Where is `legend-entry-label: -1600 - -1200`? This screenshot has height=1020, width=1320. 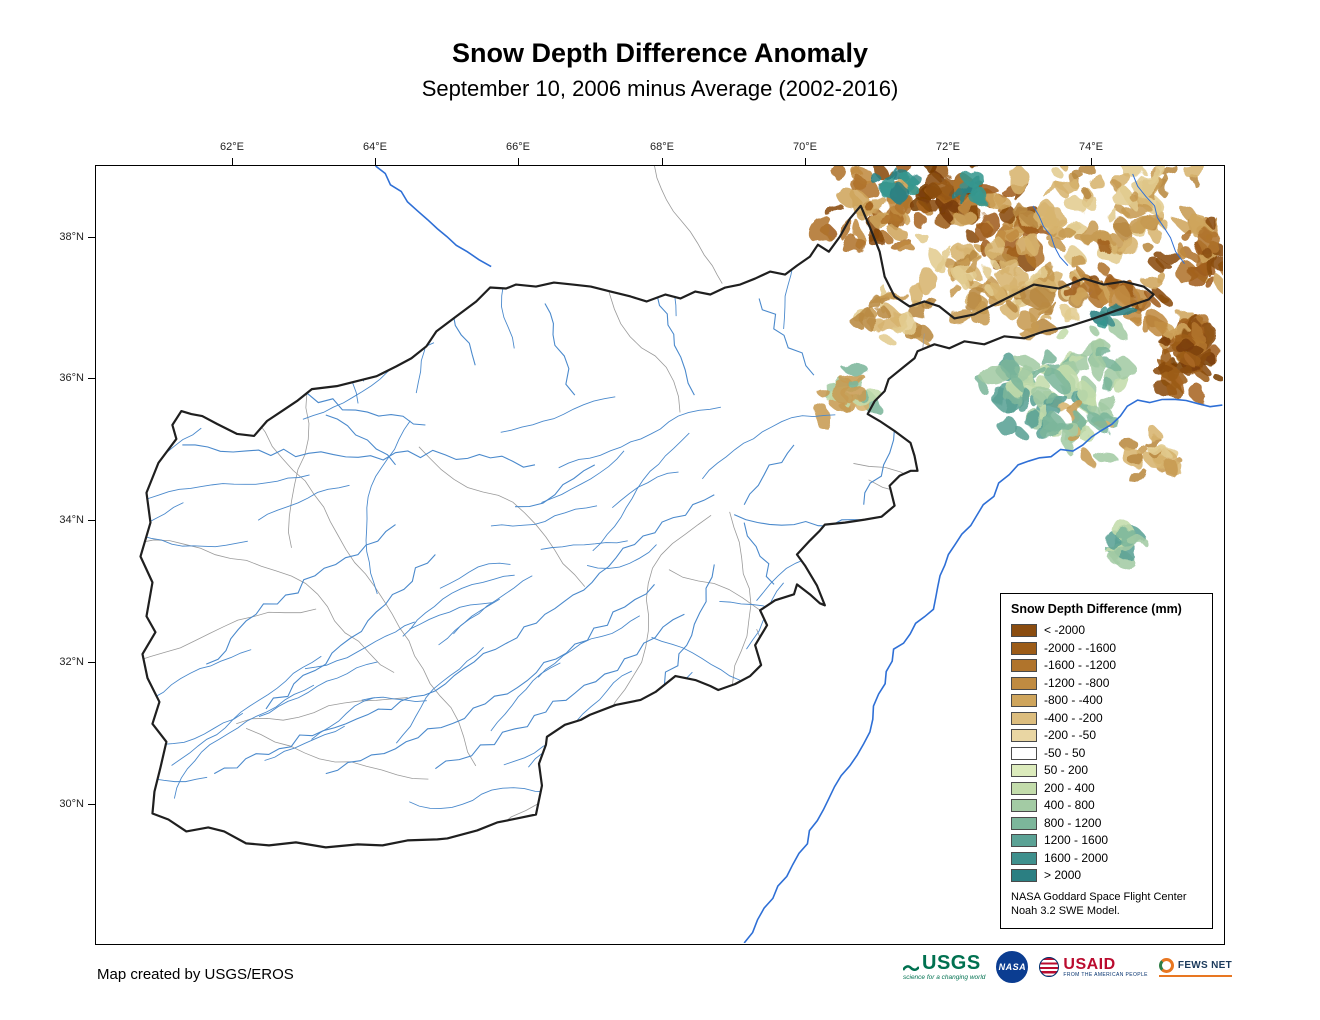
legend-entry-label: -1600 - -1200 is located at coordinates (1080, 665).